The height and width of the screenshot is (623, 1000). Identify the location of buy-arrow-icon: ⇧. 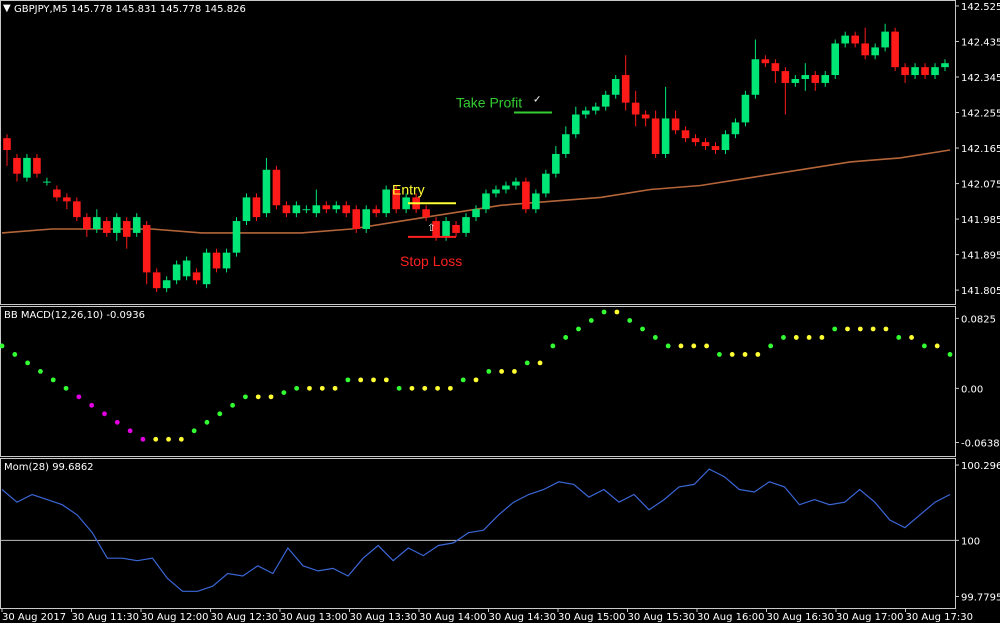
(431, 228).